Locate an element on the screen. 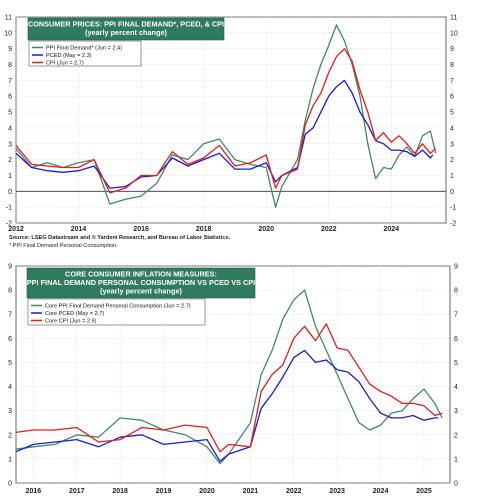 Image resolution: width=482 pixels, height=500 pixels. y-tick-label-left: 10 is located at coordinates (8, 33).